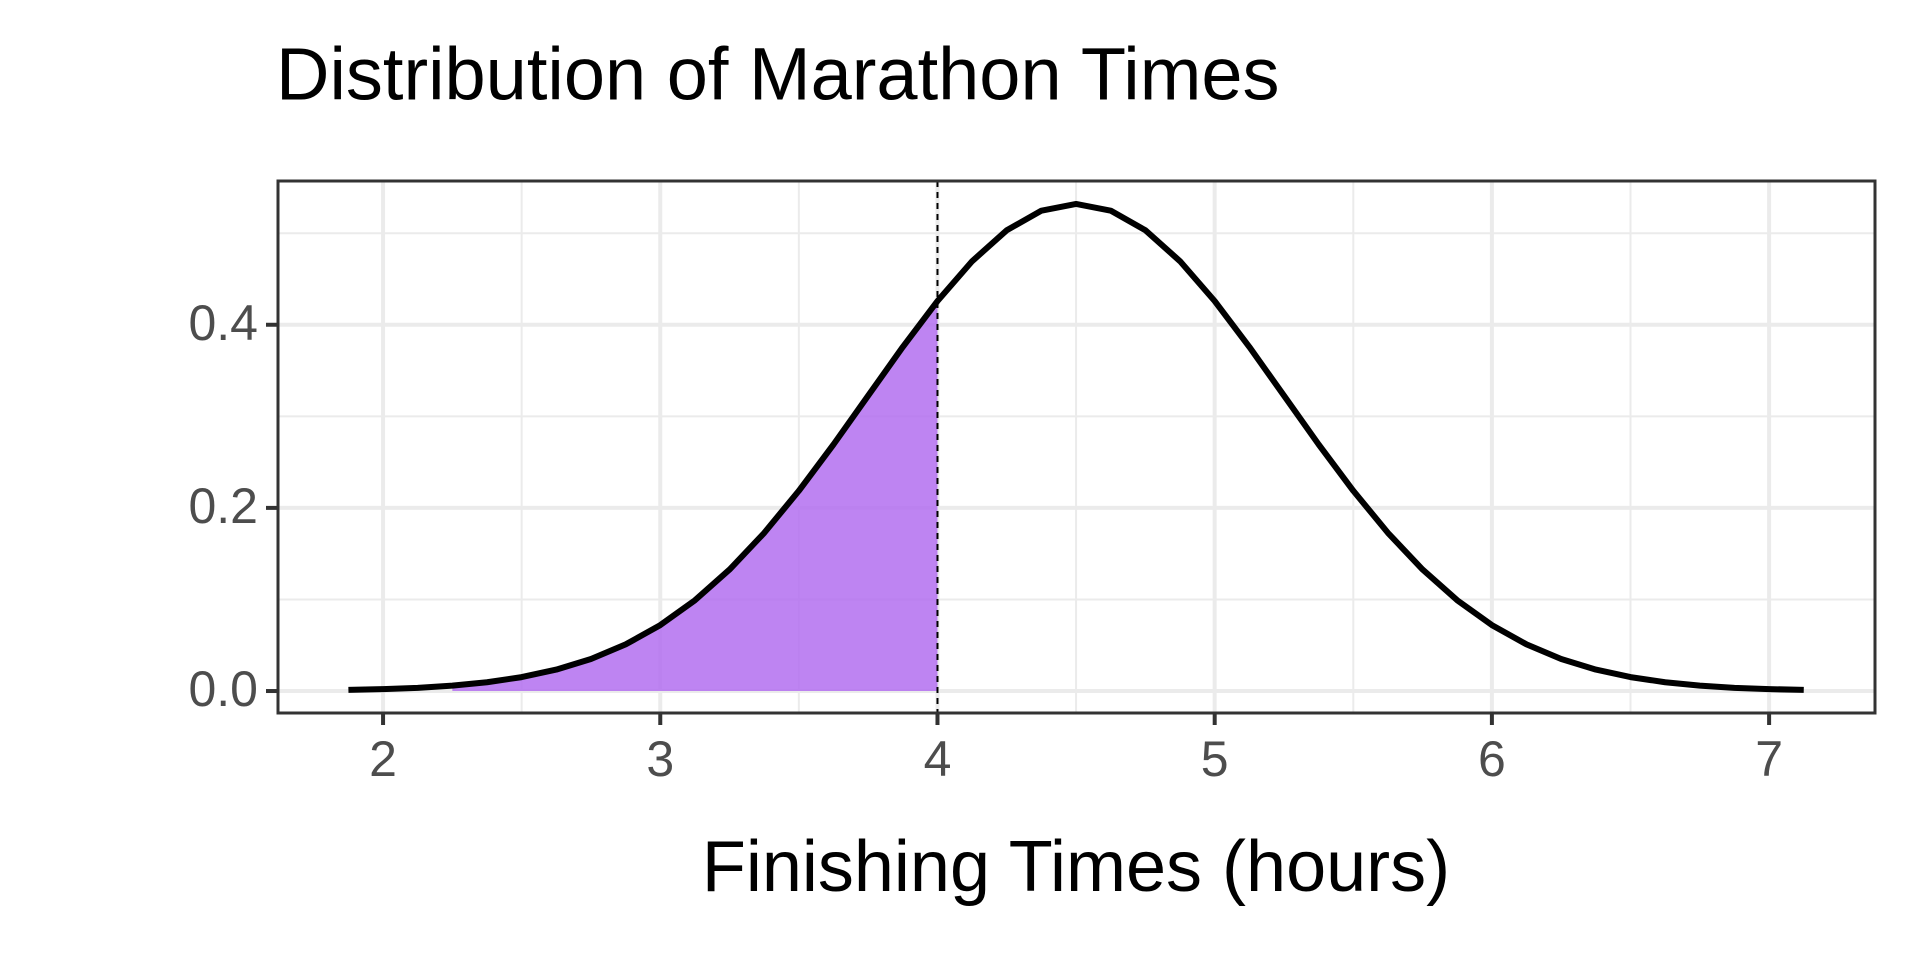 This screenshot has width=1920, height=960. What do you see at coordinates (1215, 759) in the screenshot?
I see `x-tick-label: 5` at bounding box center [1215, 759].